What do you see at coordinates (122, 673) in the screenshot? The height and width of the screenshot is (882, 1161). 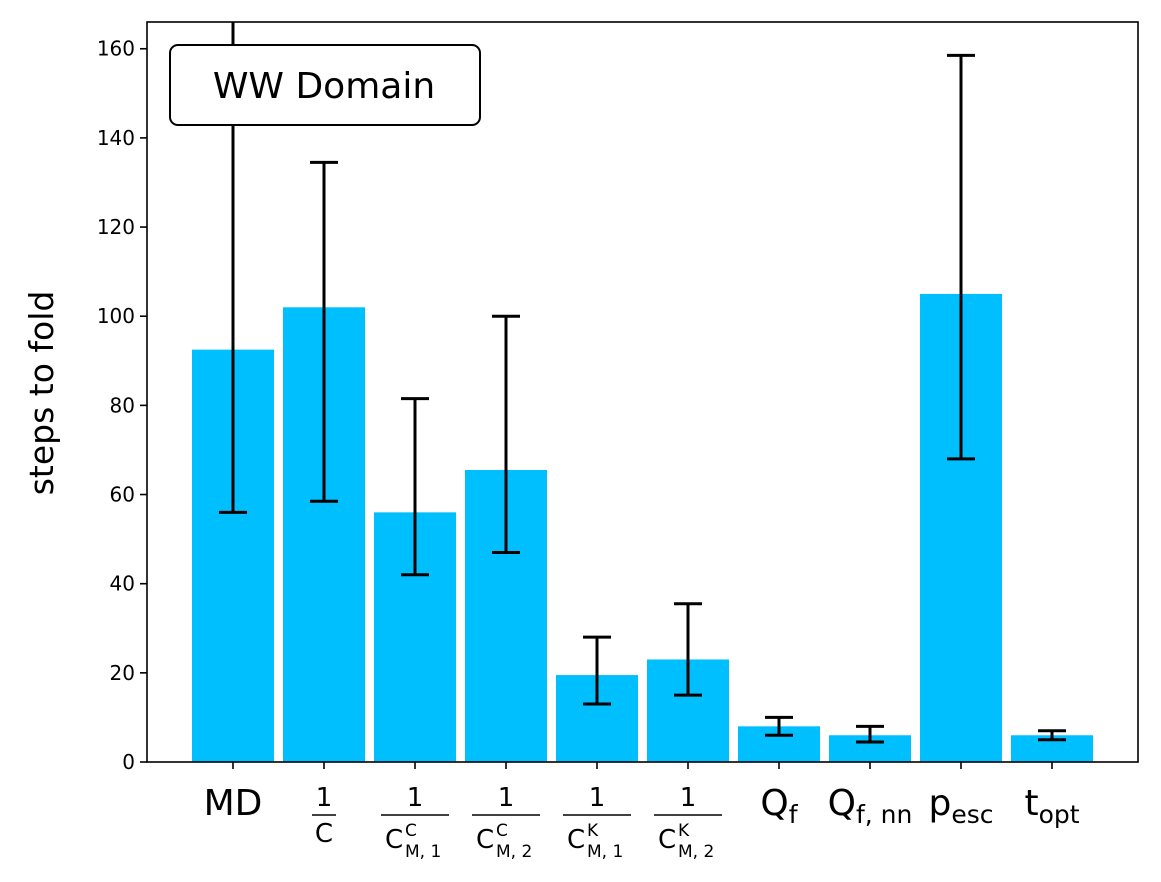 I see `y-tick-label: 20` at bounding box center [122, 673].